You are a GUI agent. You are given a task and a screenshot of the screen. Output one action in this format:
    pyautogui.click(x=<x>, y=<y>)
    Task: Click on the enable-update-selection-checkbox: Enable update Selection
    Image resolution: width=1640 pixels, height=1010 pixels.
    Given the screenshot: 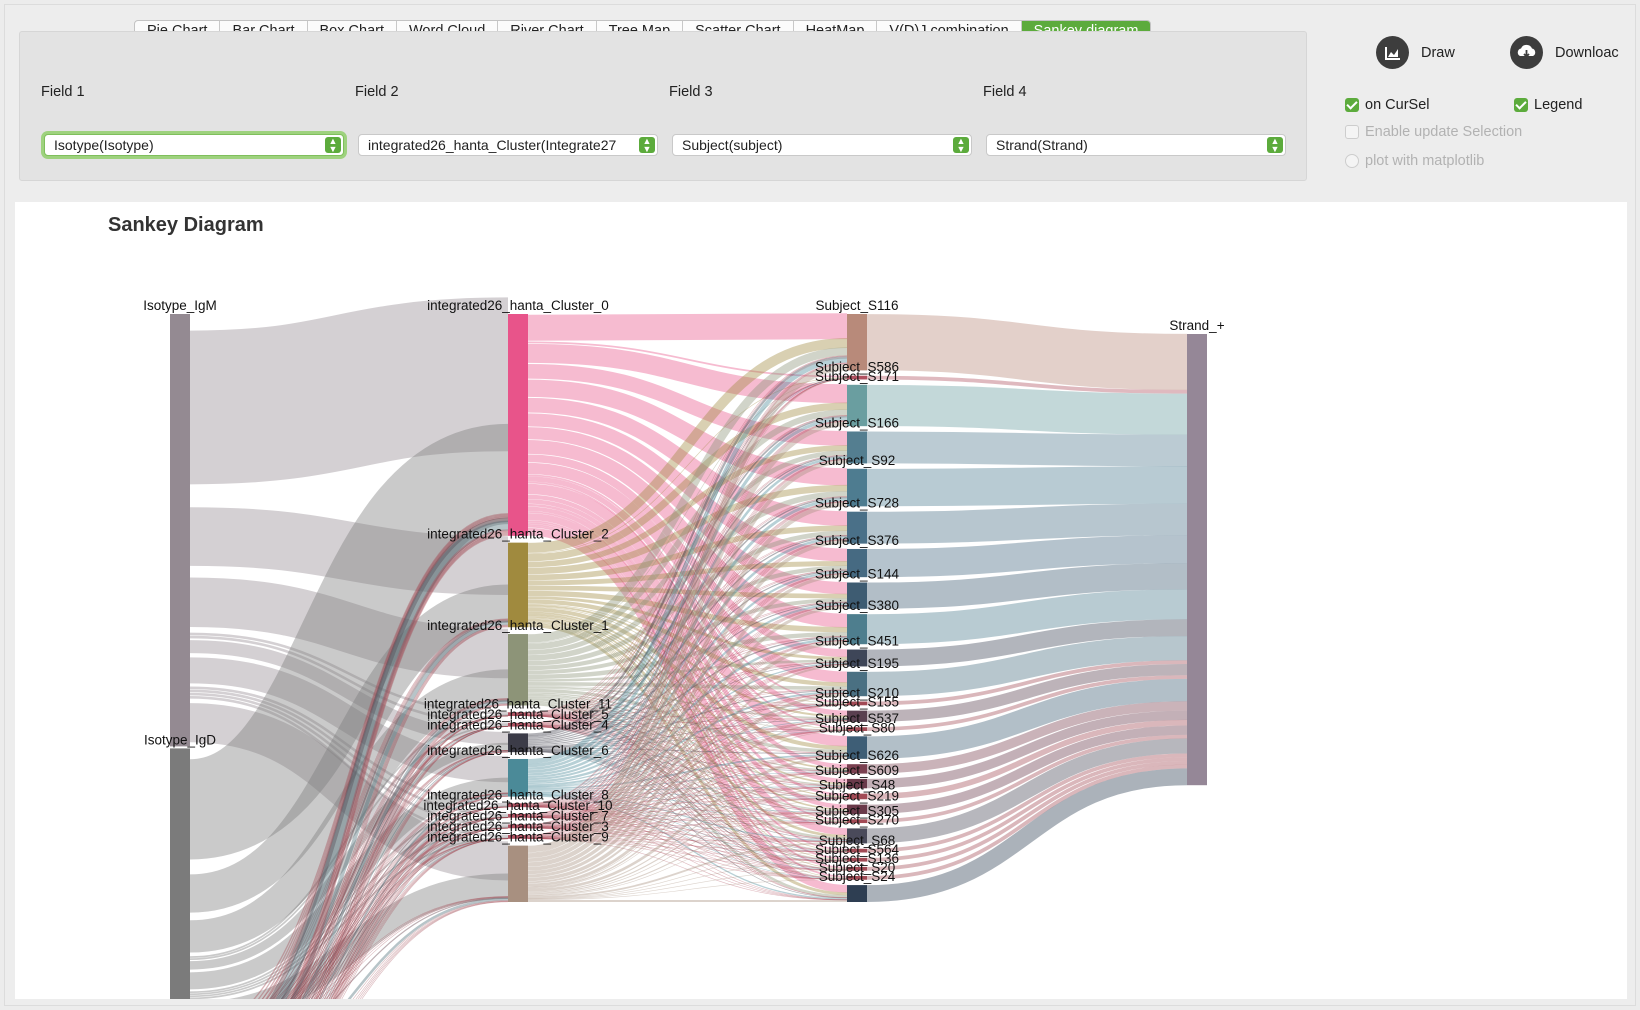 What is the action you would take?
    pyautogui.click(x=1433, y=132)
    